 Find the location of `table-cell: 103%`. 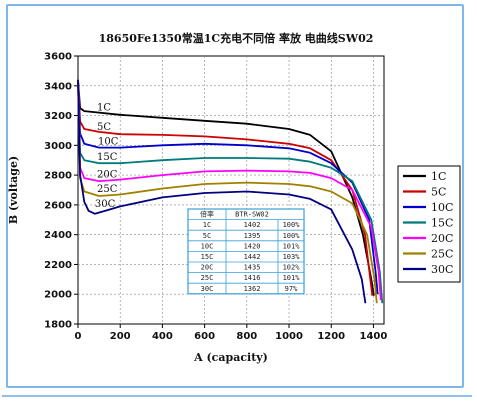

table-cell: 103% is located at coordinates (292, 257).